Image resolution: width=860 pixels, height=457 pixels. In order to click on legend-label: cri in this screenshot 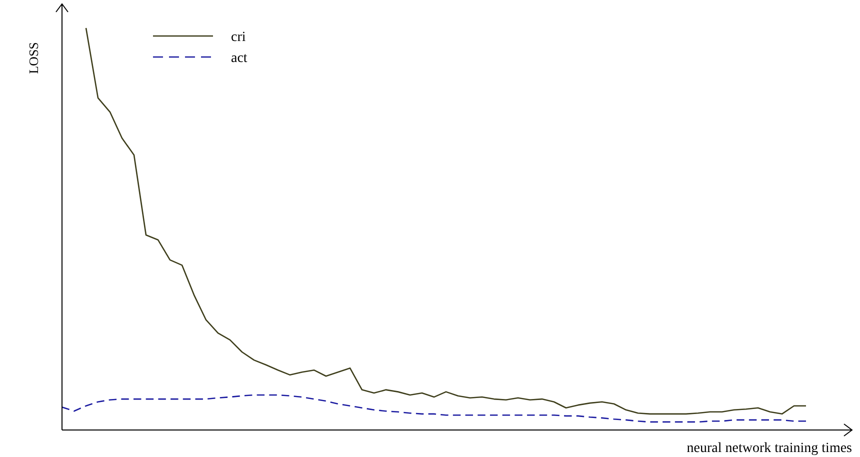, I will do `click(238, 37)`.